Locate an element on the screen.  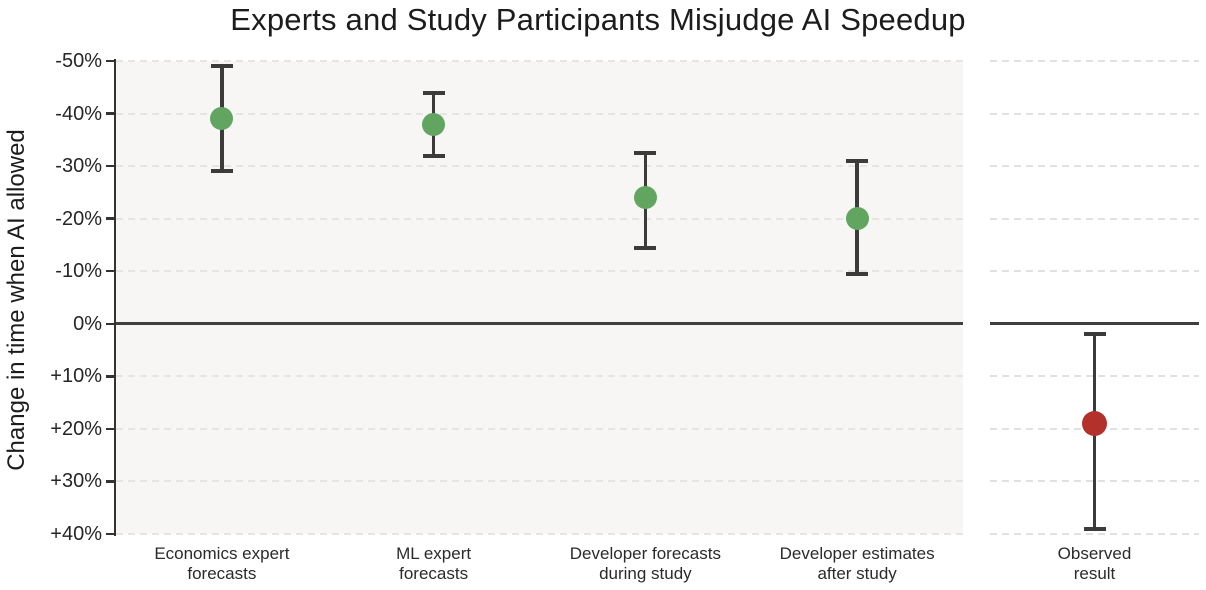
x-tick-label-line: Developer estimates is located at coordinates (857, 553).